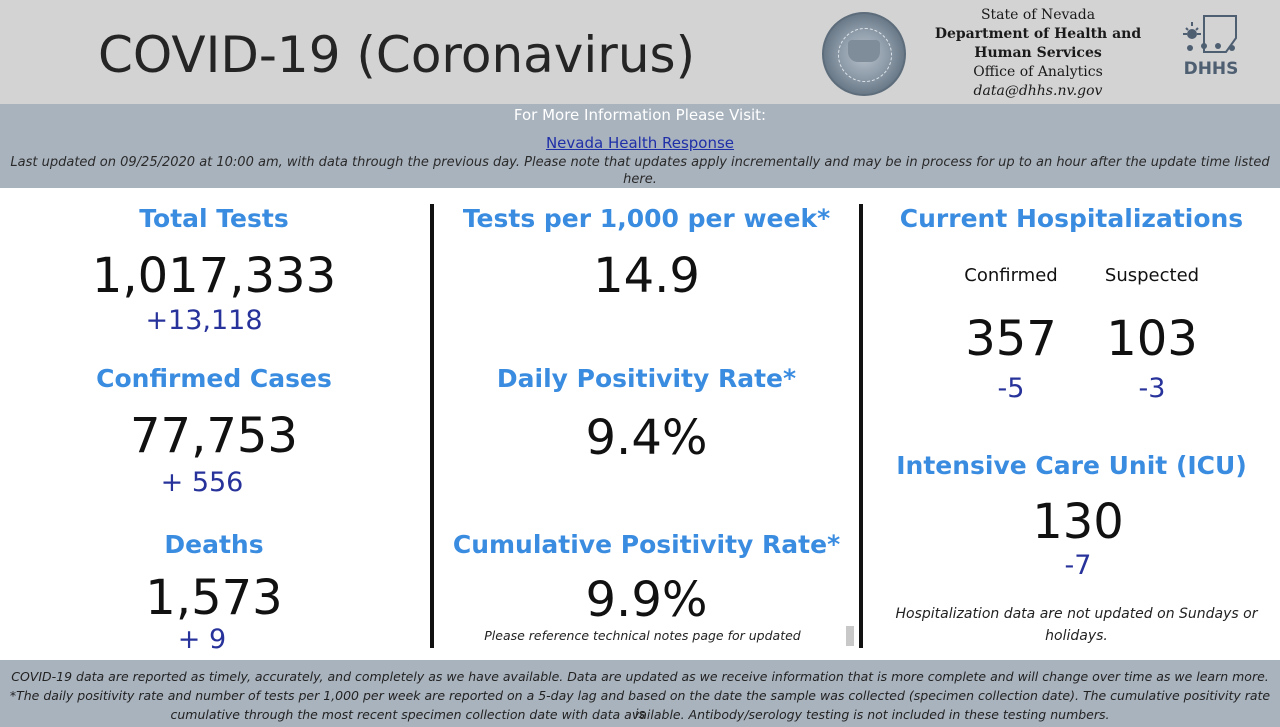 This screenshot has height=727, width=1280. Describe the element at coordinates (646, 218) in the screenshot. I see `tests-per-1000-label: Tests per 1,000 per week*` at that location.